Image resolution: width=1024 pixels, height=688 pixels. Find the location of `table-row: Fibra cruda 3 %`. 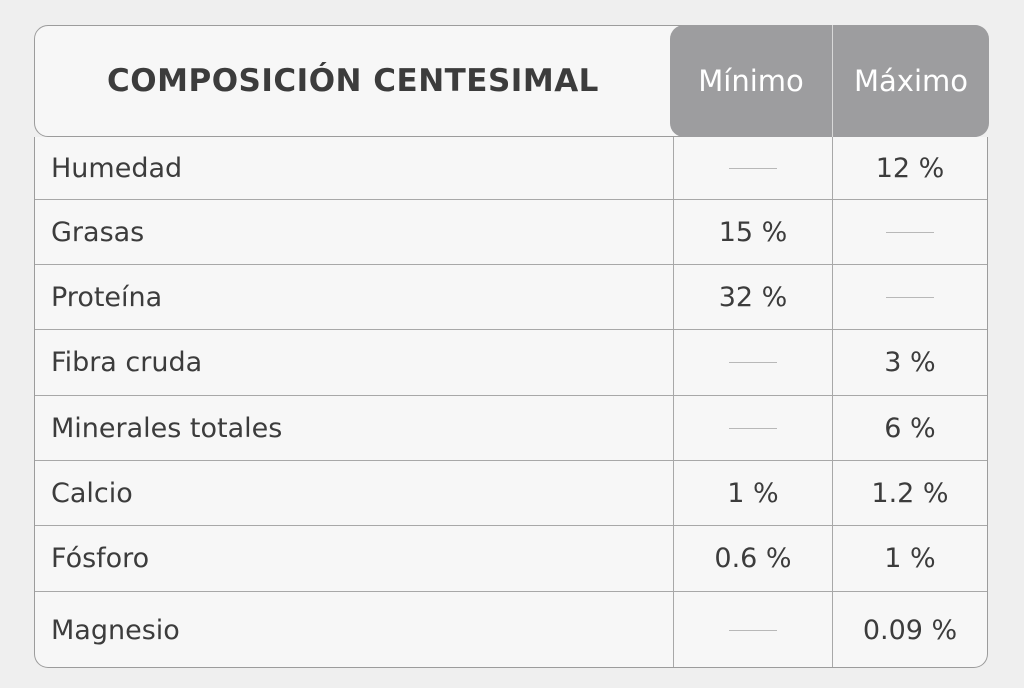

table-row: Fibra cruda 3 % is located at coordinates (511, 362).